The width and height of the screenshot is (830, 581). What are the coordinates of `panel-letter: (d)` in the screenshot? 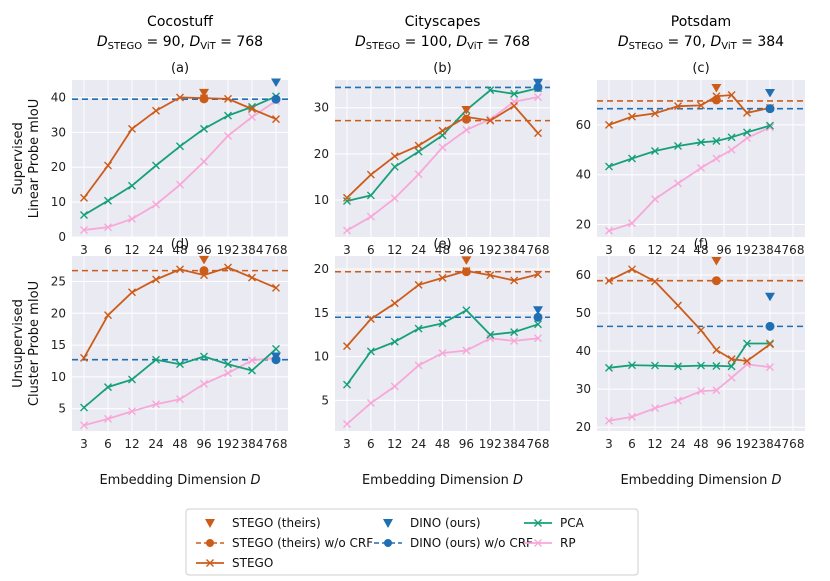 It's located at (180, 244).